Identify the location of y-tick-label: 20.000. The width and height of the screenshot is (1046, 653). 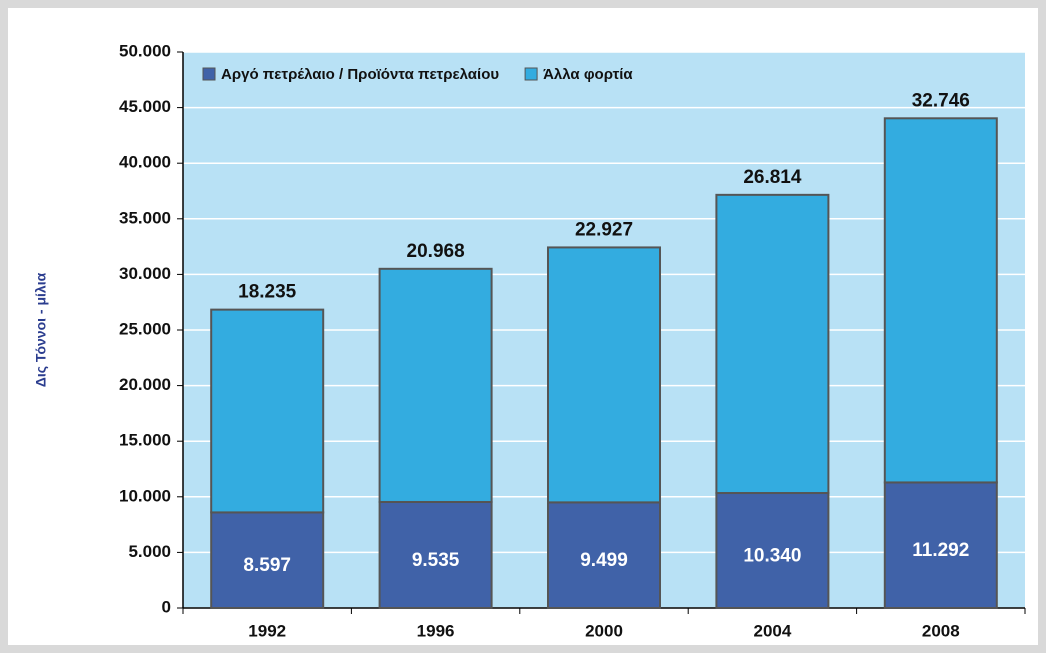
(145, 384).